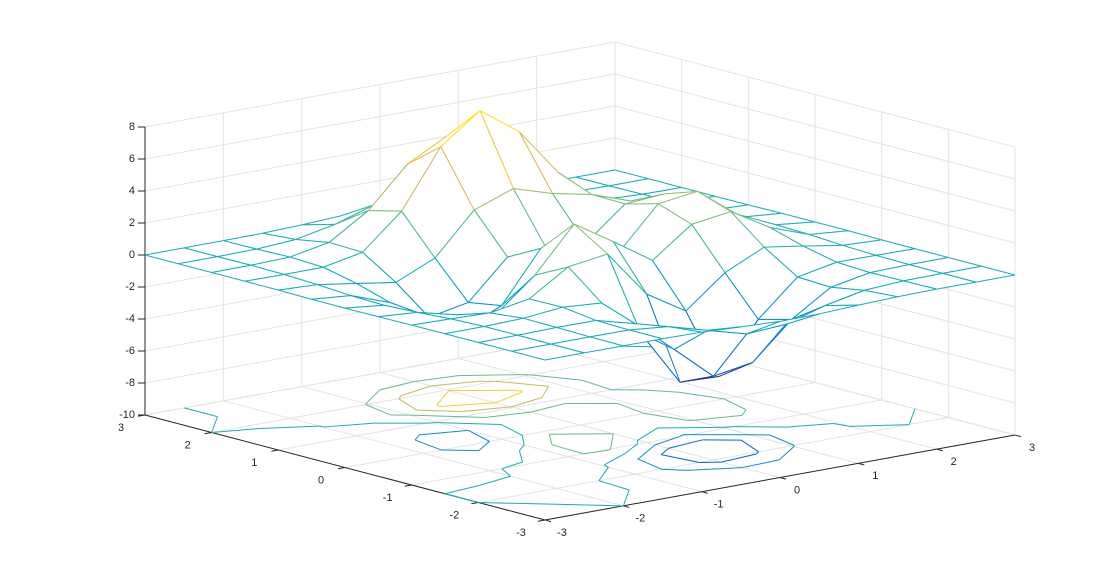 The image size is (1120, 582). I want to click on x-tick-label: -1, so click(719, 505).